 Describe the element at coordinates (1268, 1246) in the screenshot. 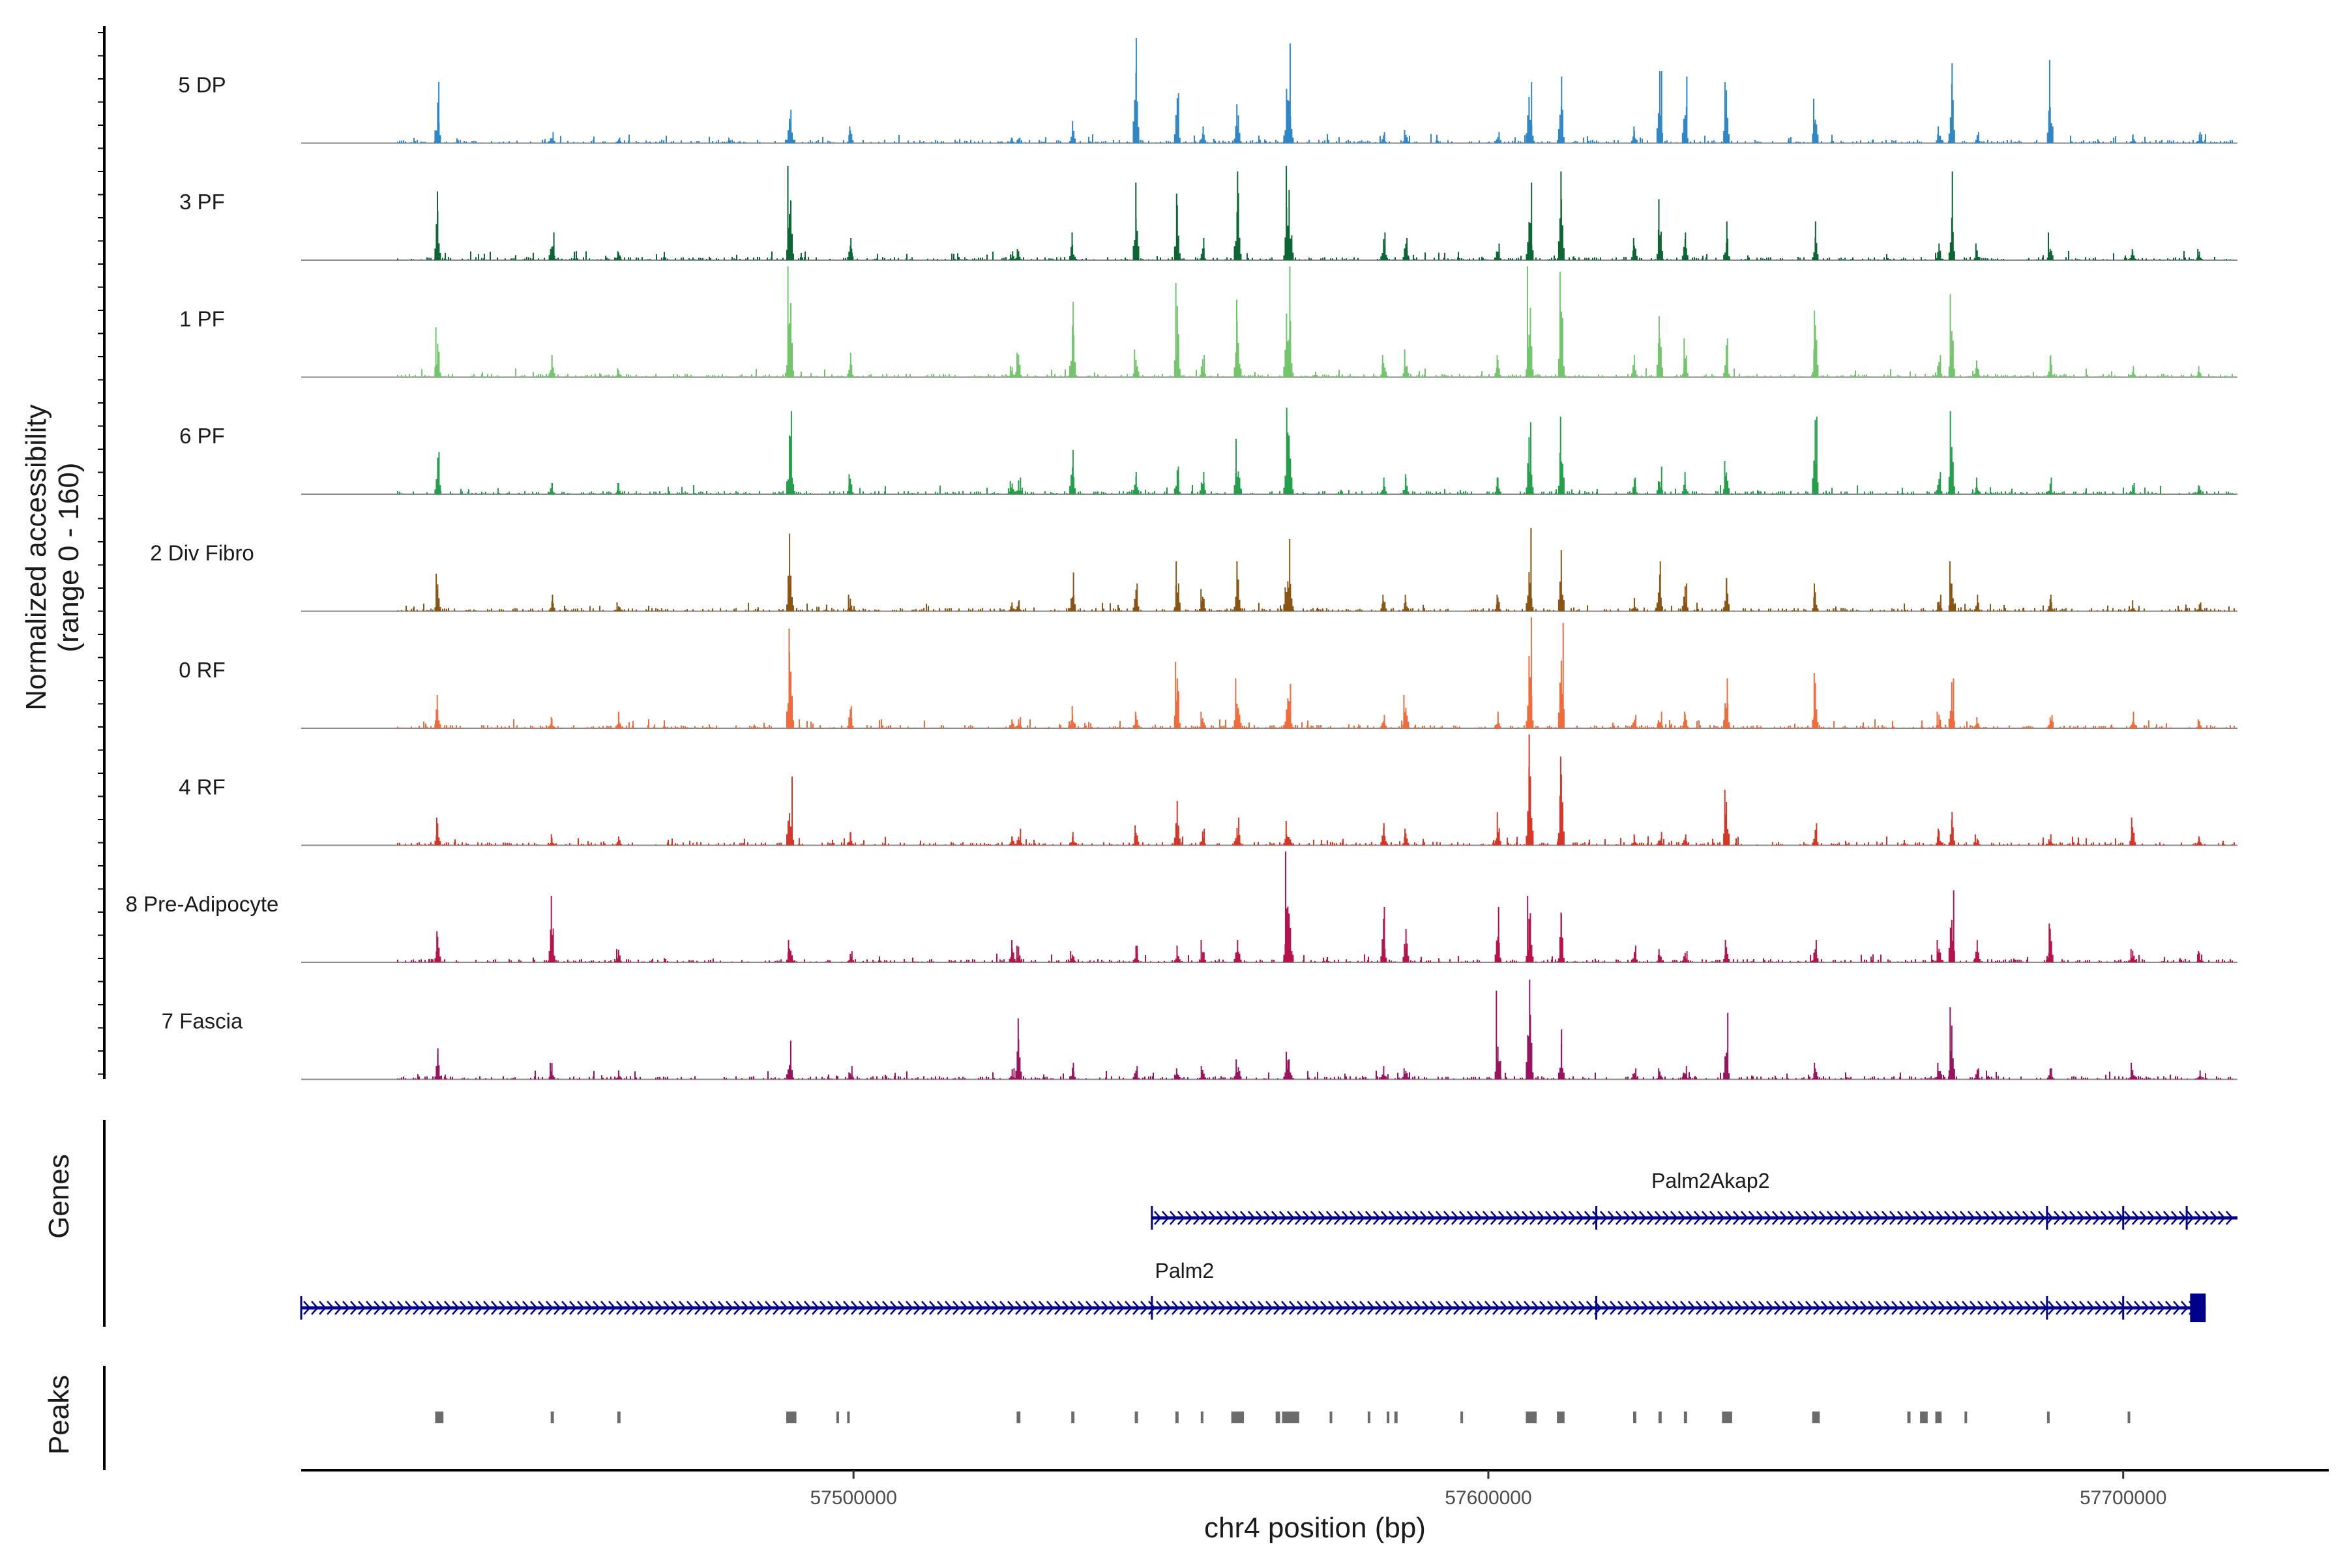

I see `gene-annotations: Palm2Akap2 Palm2` at that location.